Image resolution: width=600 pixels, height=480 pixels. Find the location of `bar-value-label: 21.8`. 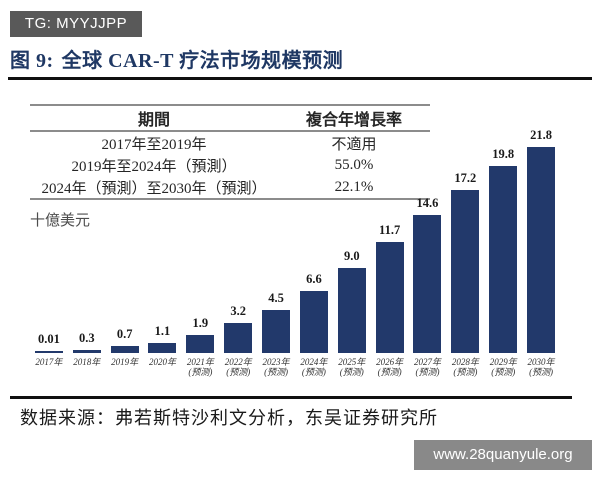

bar-value-label: 21.8 is located at coordinates (541, 135).